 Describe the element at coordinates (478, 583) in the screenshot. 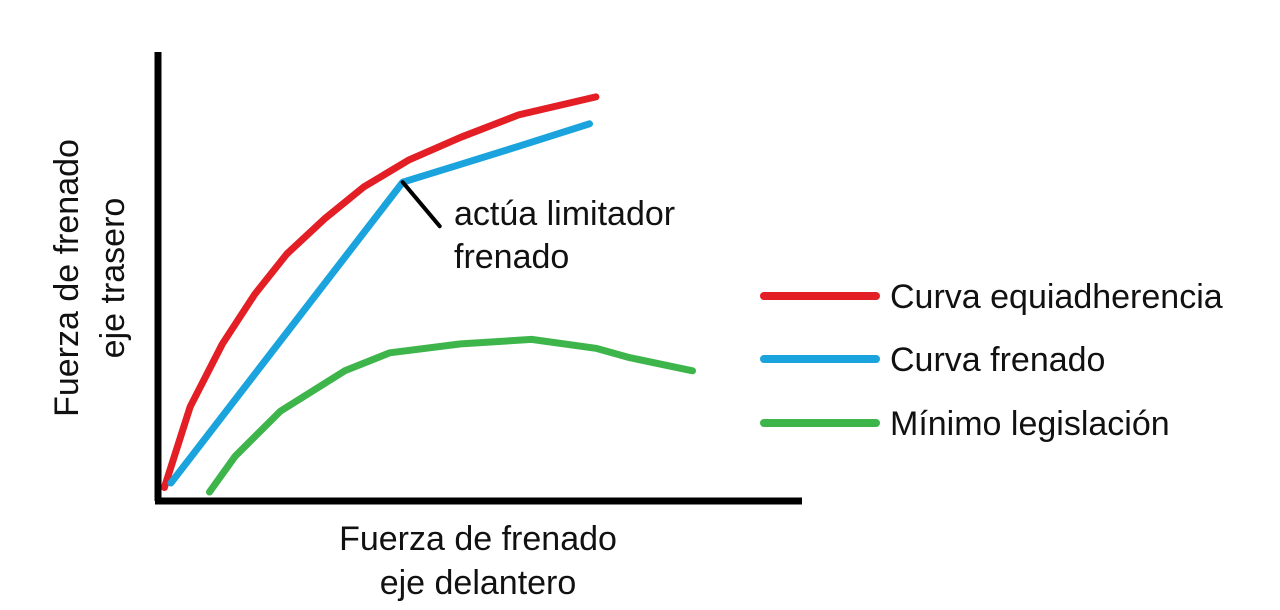

I see `x-axis-label-line-2: eje delantero` at that location.